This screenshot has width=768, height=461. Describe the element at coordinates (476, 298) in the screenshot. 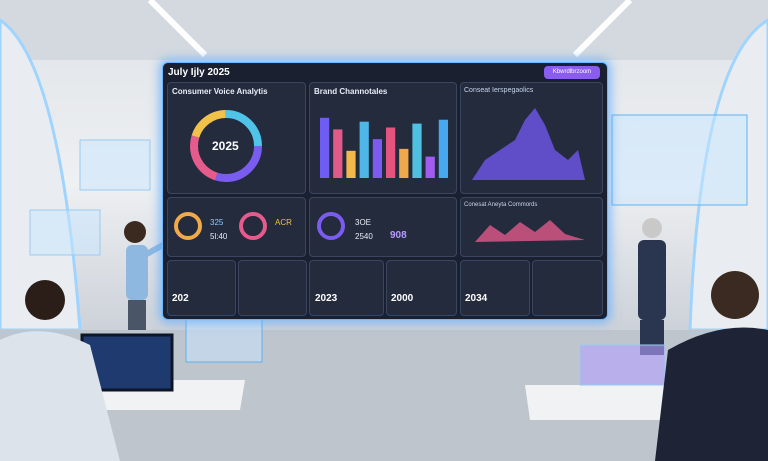

I see `metric: 2034` at that location.